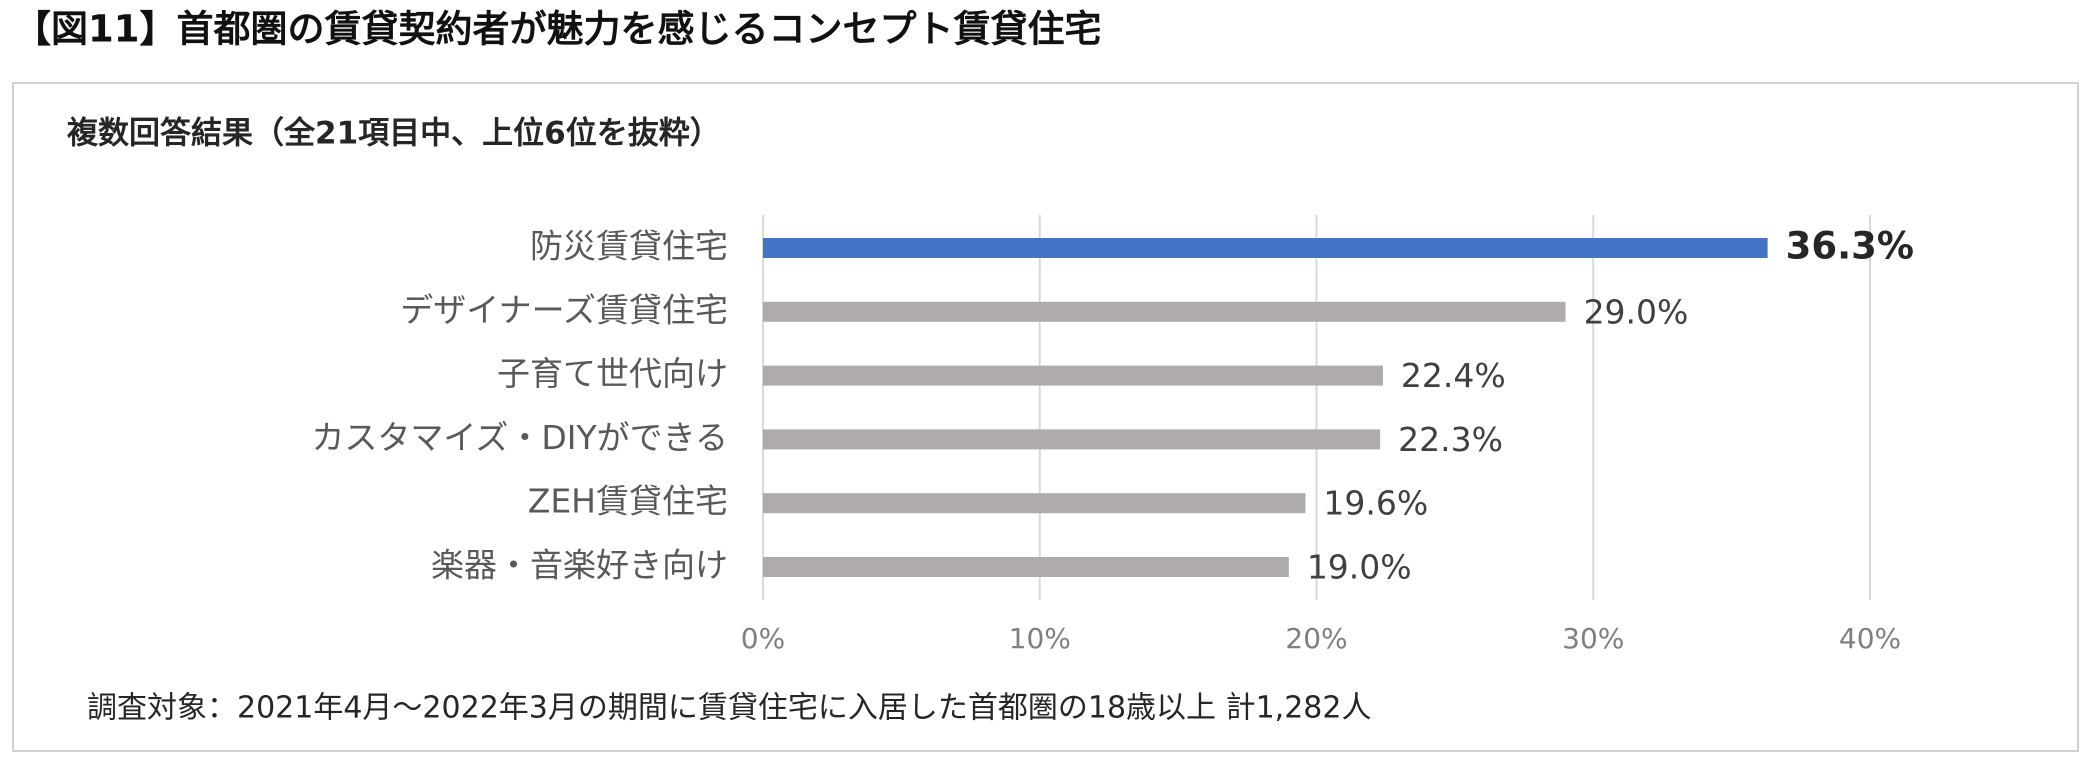 The width and height of the screenshot is (2091, 762). What do you see at coordinates (558, 29) in the screenshot?
I see `page-title: 【図11】首都圏の賃貸契約者が魅力を感じるコンセプト賃貸住宅` at bounding box center [558, 29].